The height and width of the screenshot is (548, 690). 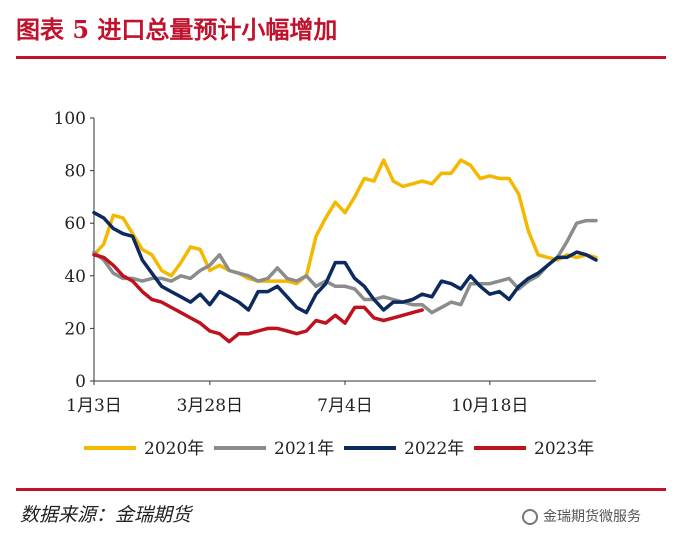 I want to click on source-divider, so click(x=341, y=489).